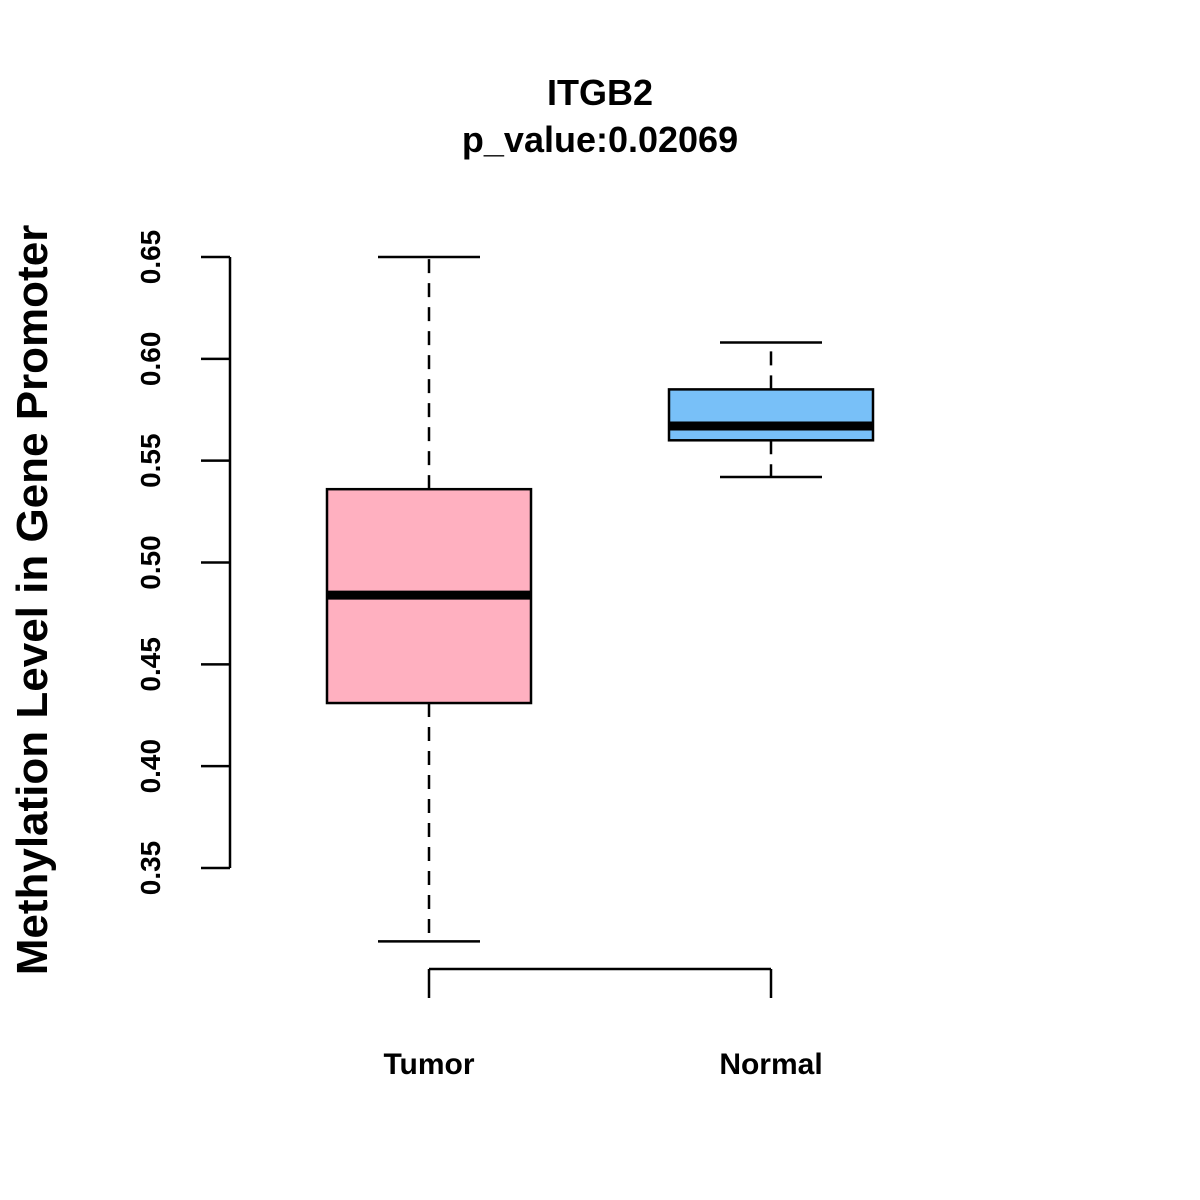 This screenshot has height=1200, width=1200. I want to click on iqr-box, so click(771, 415).